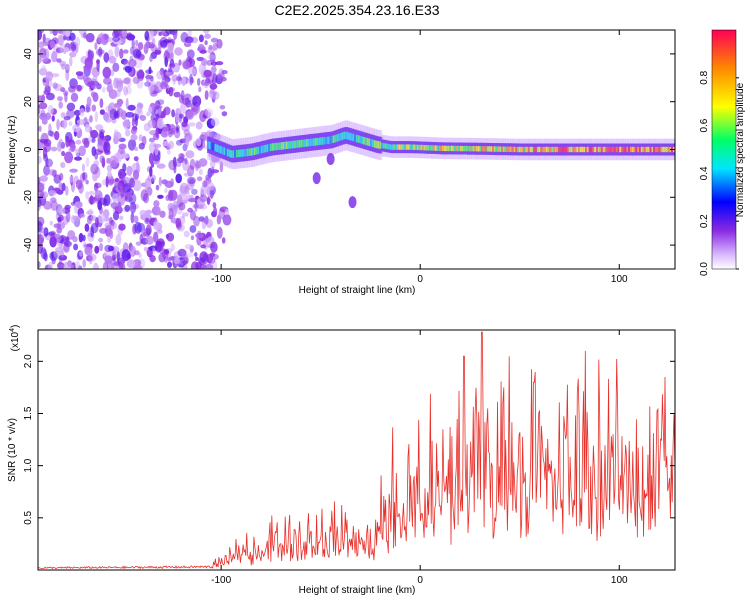 This screenshot has height=600, width=750. I want to click on colorbar-tick-label: 0.6, so click(704, 125).